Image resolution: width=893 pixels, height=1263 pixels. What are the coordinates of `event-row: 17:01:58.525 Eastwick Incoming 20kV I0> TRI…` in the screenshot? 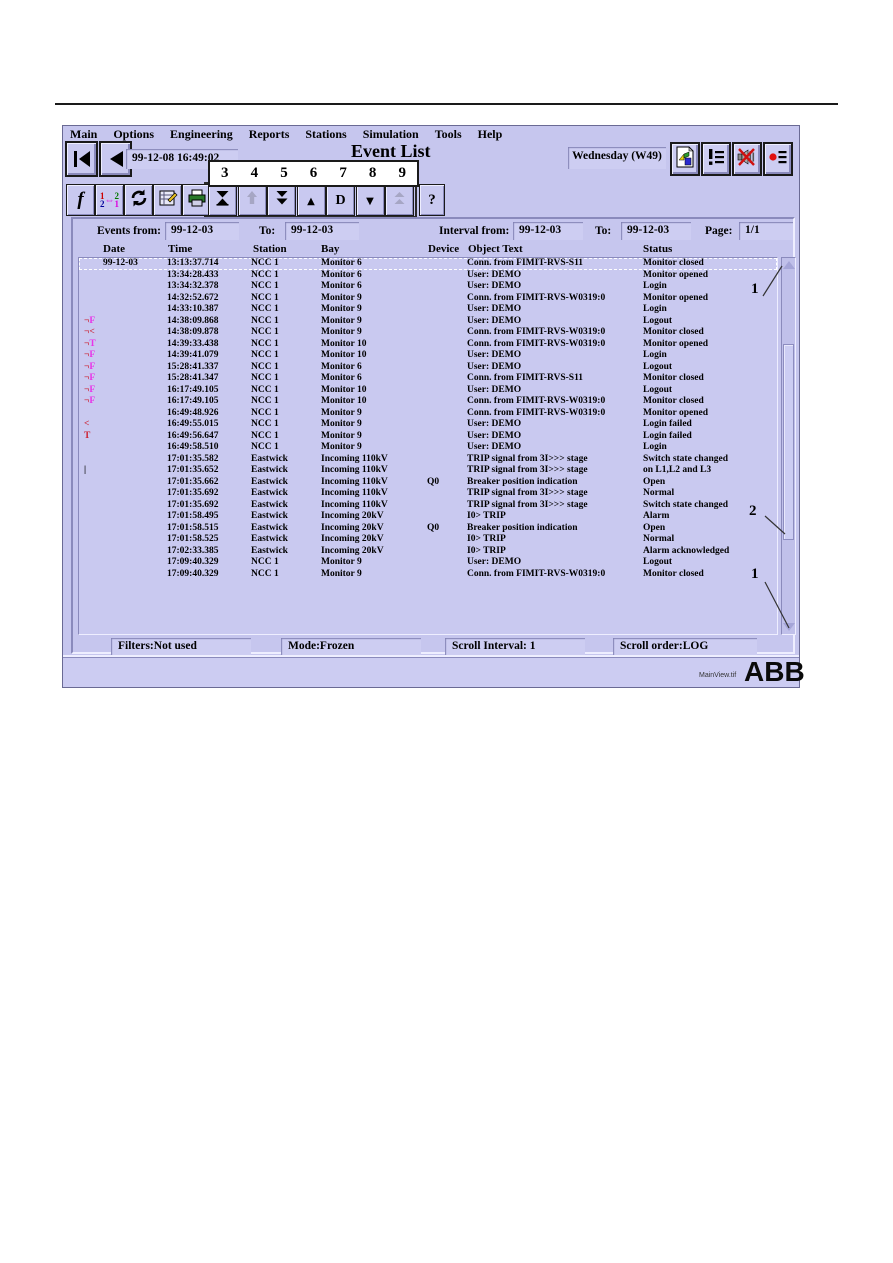 It's located at (428, 540).